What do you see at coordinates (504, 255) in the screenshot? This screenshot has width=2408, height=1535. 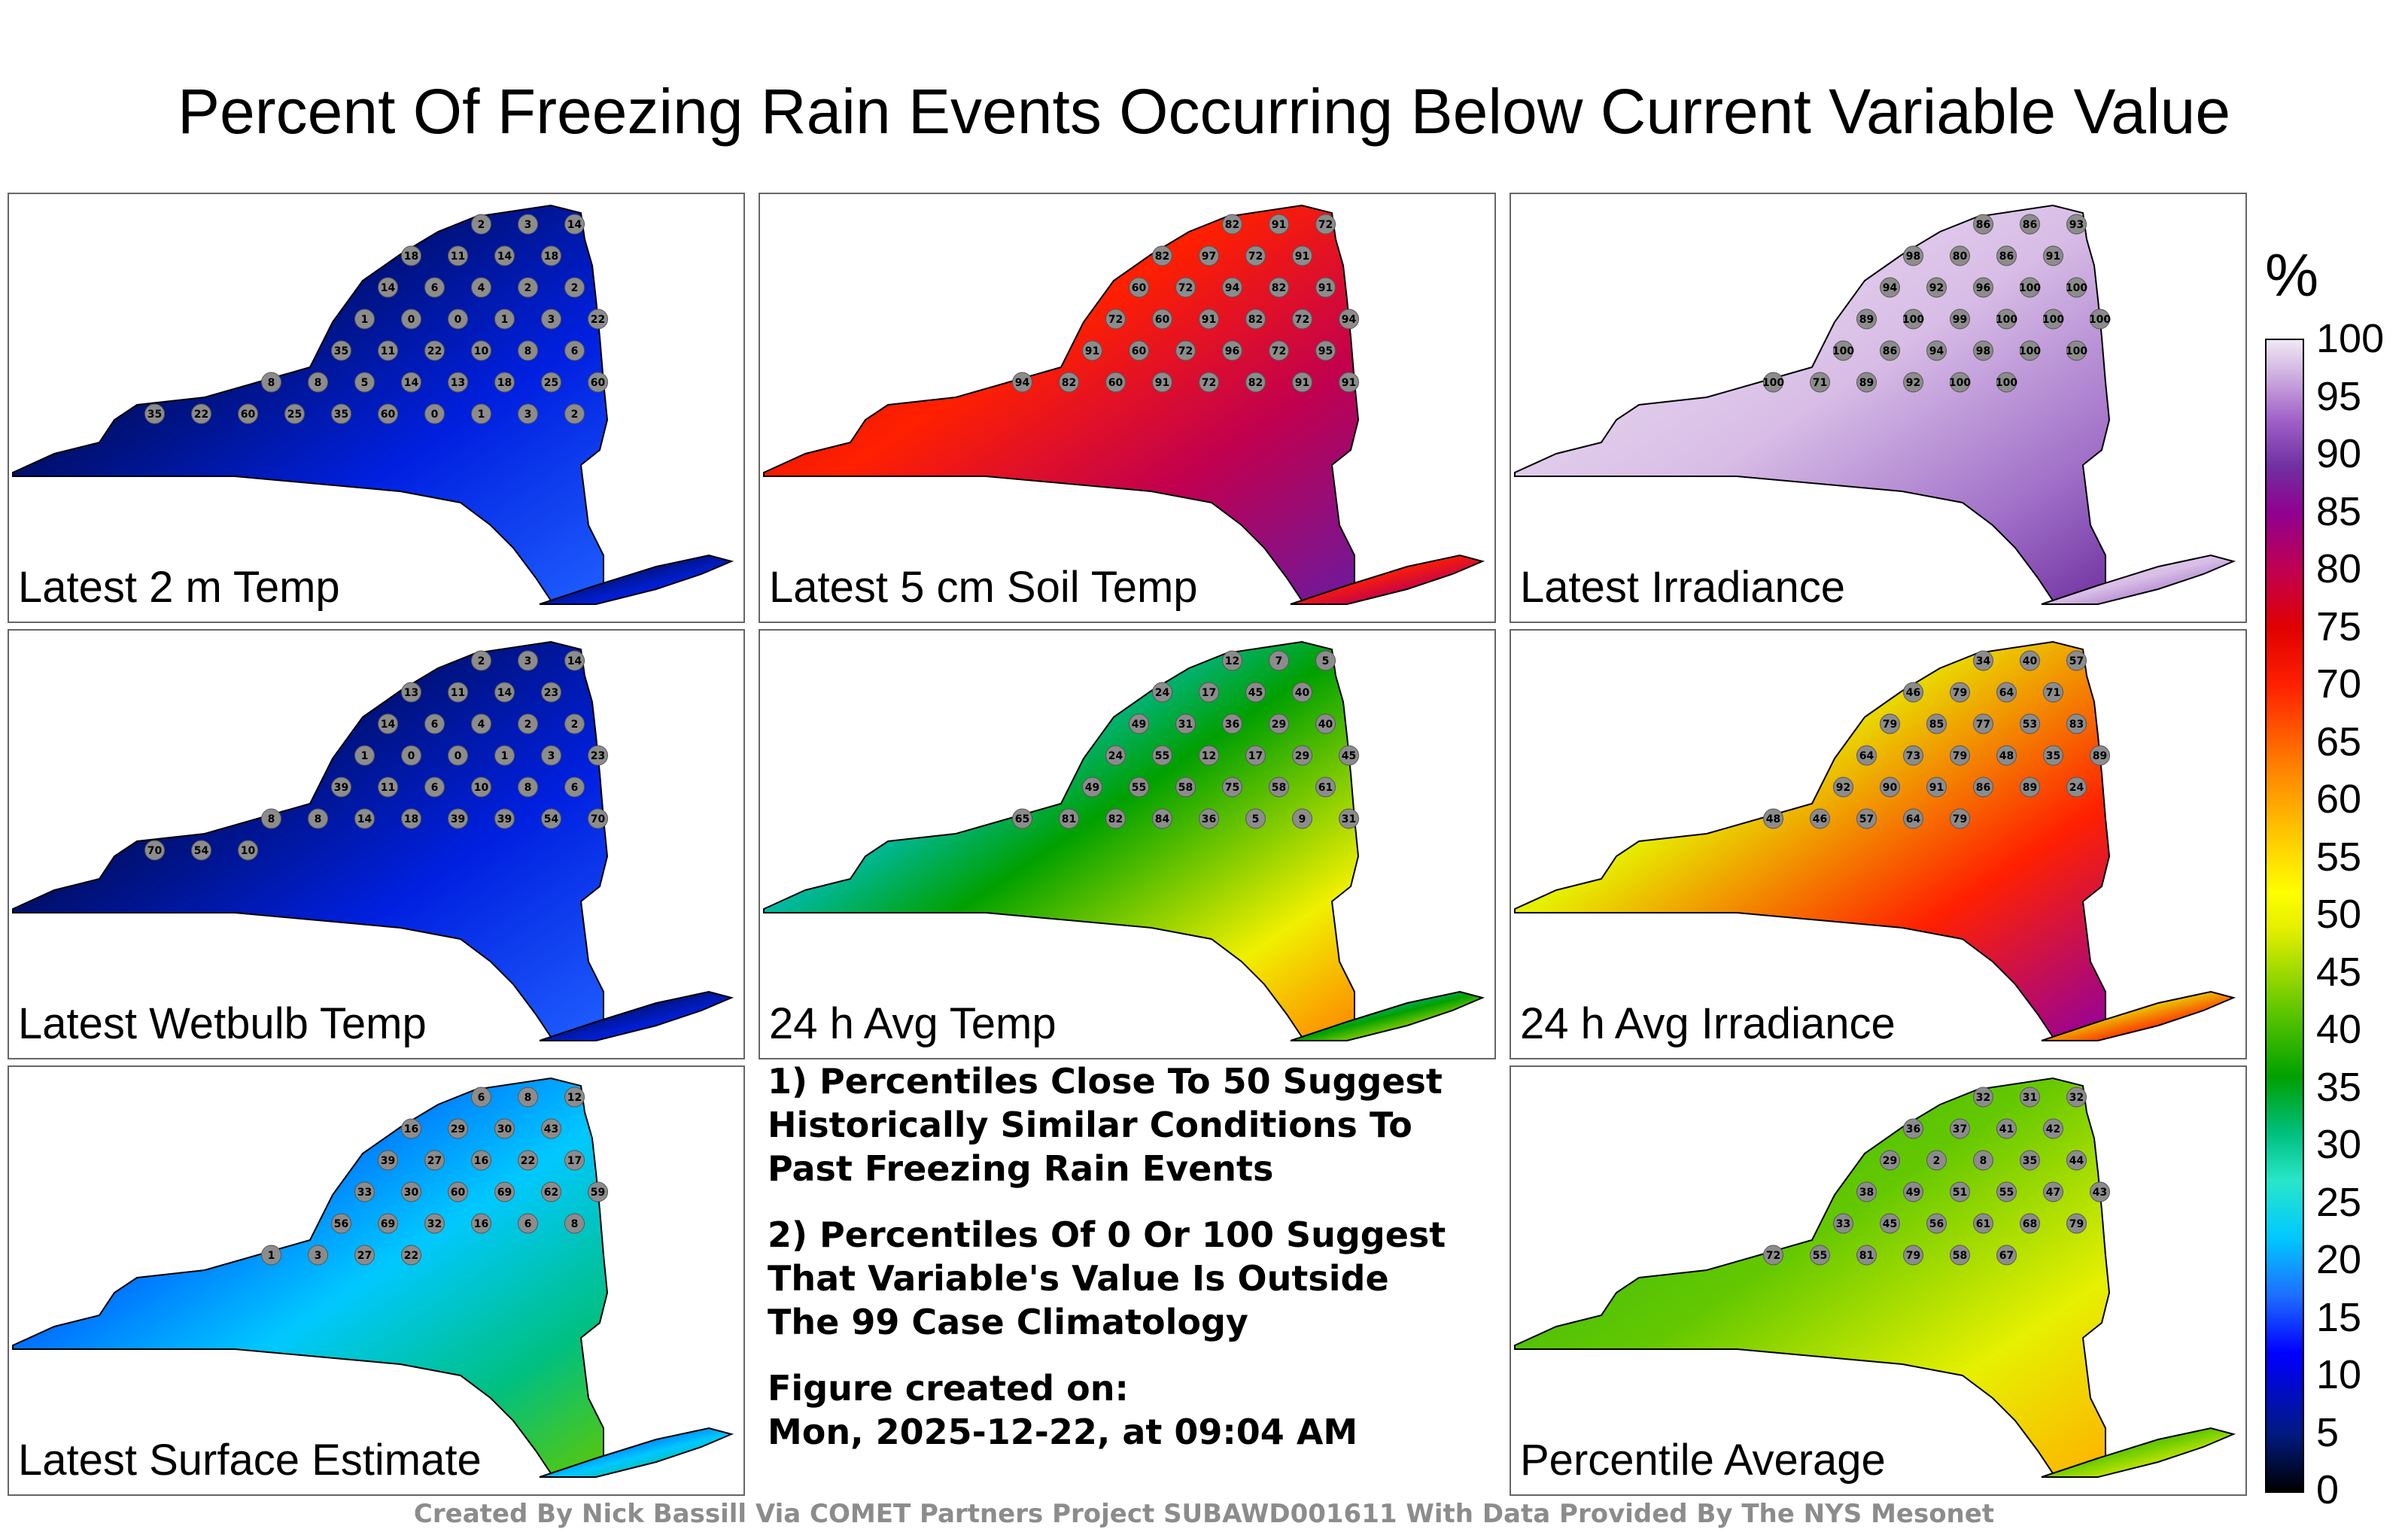 I see `station-marker: 14` at bounding box center [504, 255].